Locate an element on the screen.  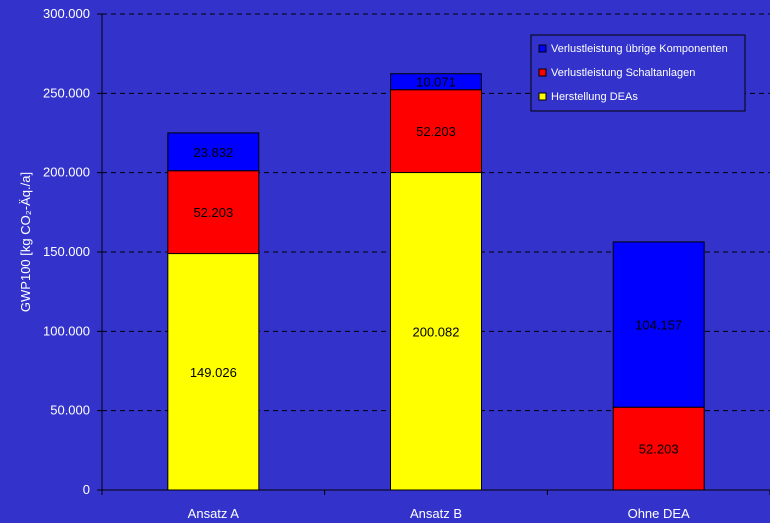
legend-label: Herstellung DEAs is located at coordinates (594, 97).